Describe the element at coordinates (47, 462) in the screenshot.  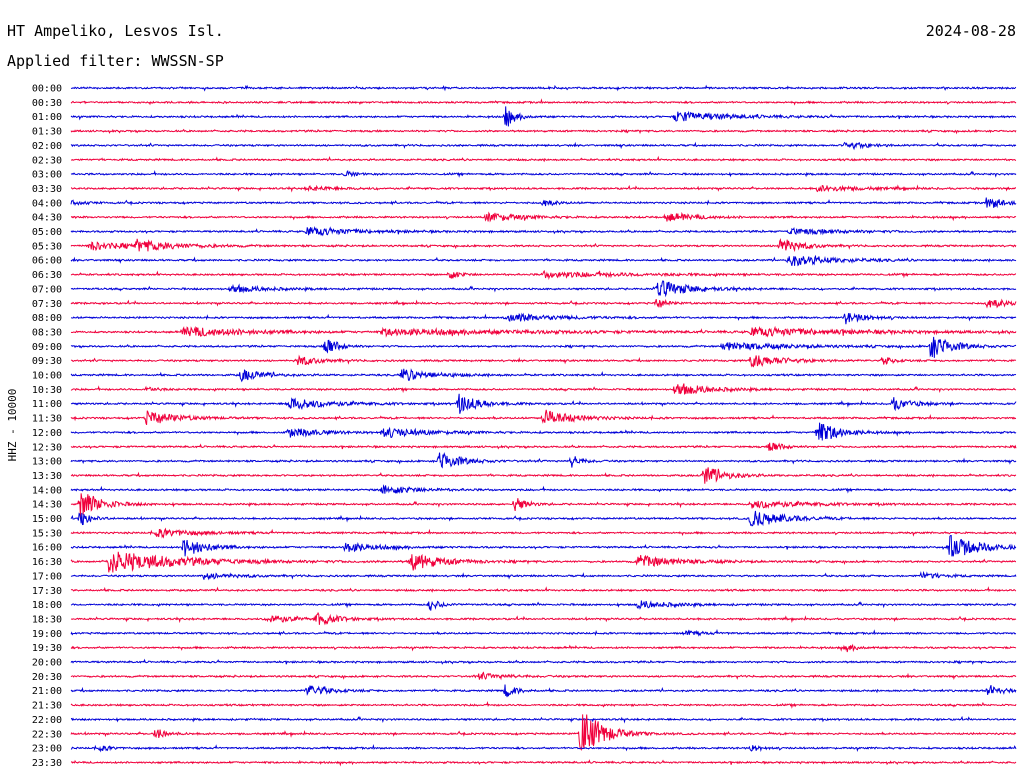
I see `time-tick-label: 13:00` at that location.